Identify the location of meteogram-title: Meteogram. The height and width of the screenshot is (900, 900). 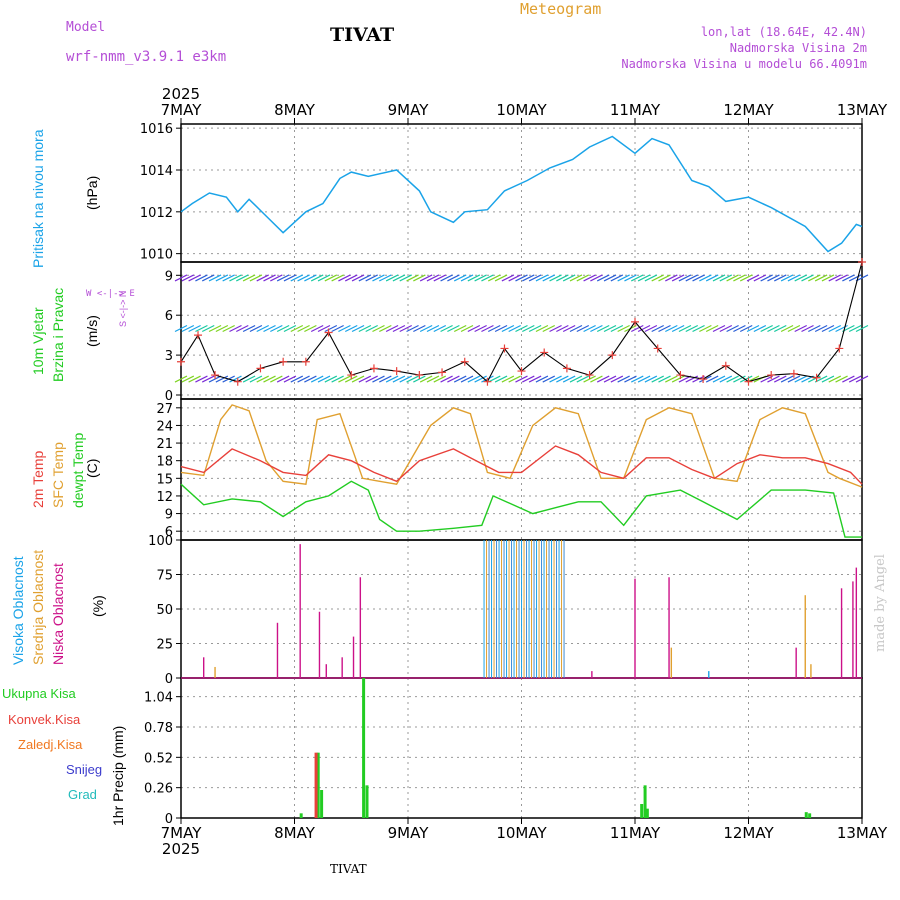
(561, 9).